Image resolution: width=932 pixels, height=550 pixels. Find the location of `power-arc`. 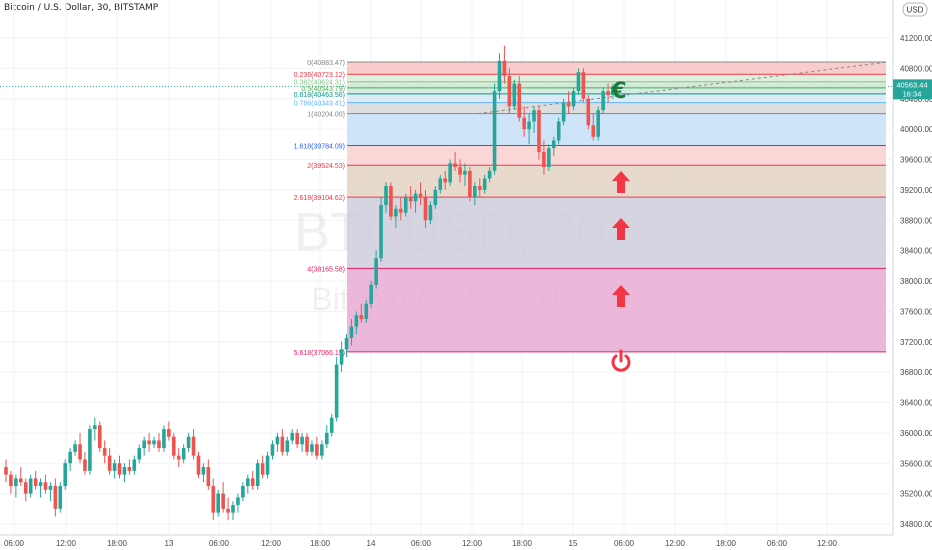

power-arc is located at coordinates (621, 363).